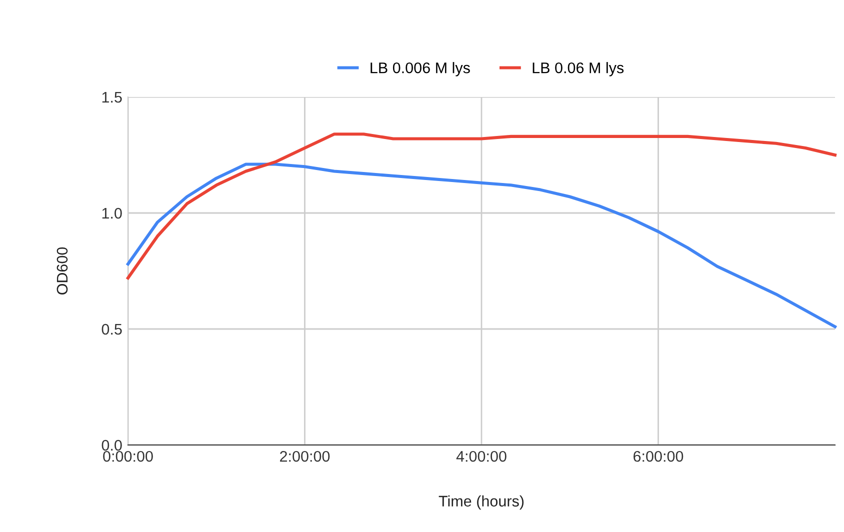 This screenshot has height=532, width=844. What do you see at coordinates (659, 456) in the screenshot?
I see `x-tick-label: 6:00:00` at bounding box center [659, 456].